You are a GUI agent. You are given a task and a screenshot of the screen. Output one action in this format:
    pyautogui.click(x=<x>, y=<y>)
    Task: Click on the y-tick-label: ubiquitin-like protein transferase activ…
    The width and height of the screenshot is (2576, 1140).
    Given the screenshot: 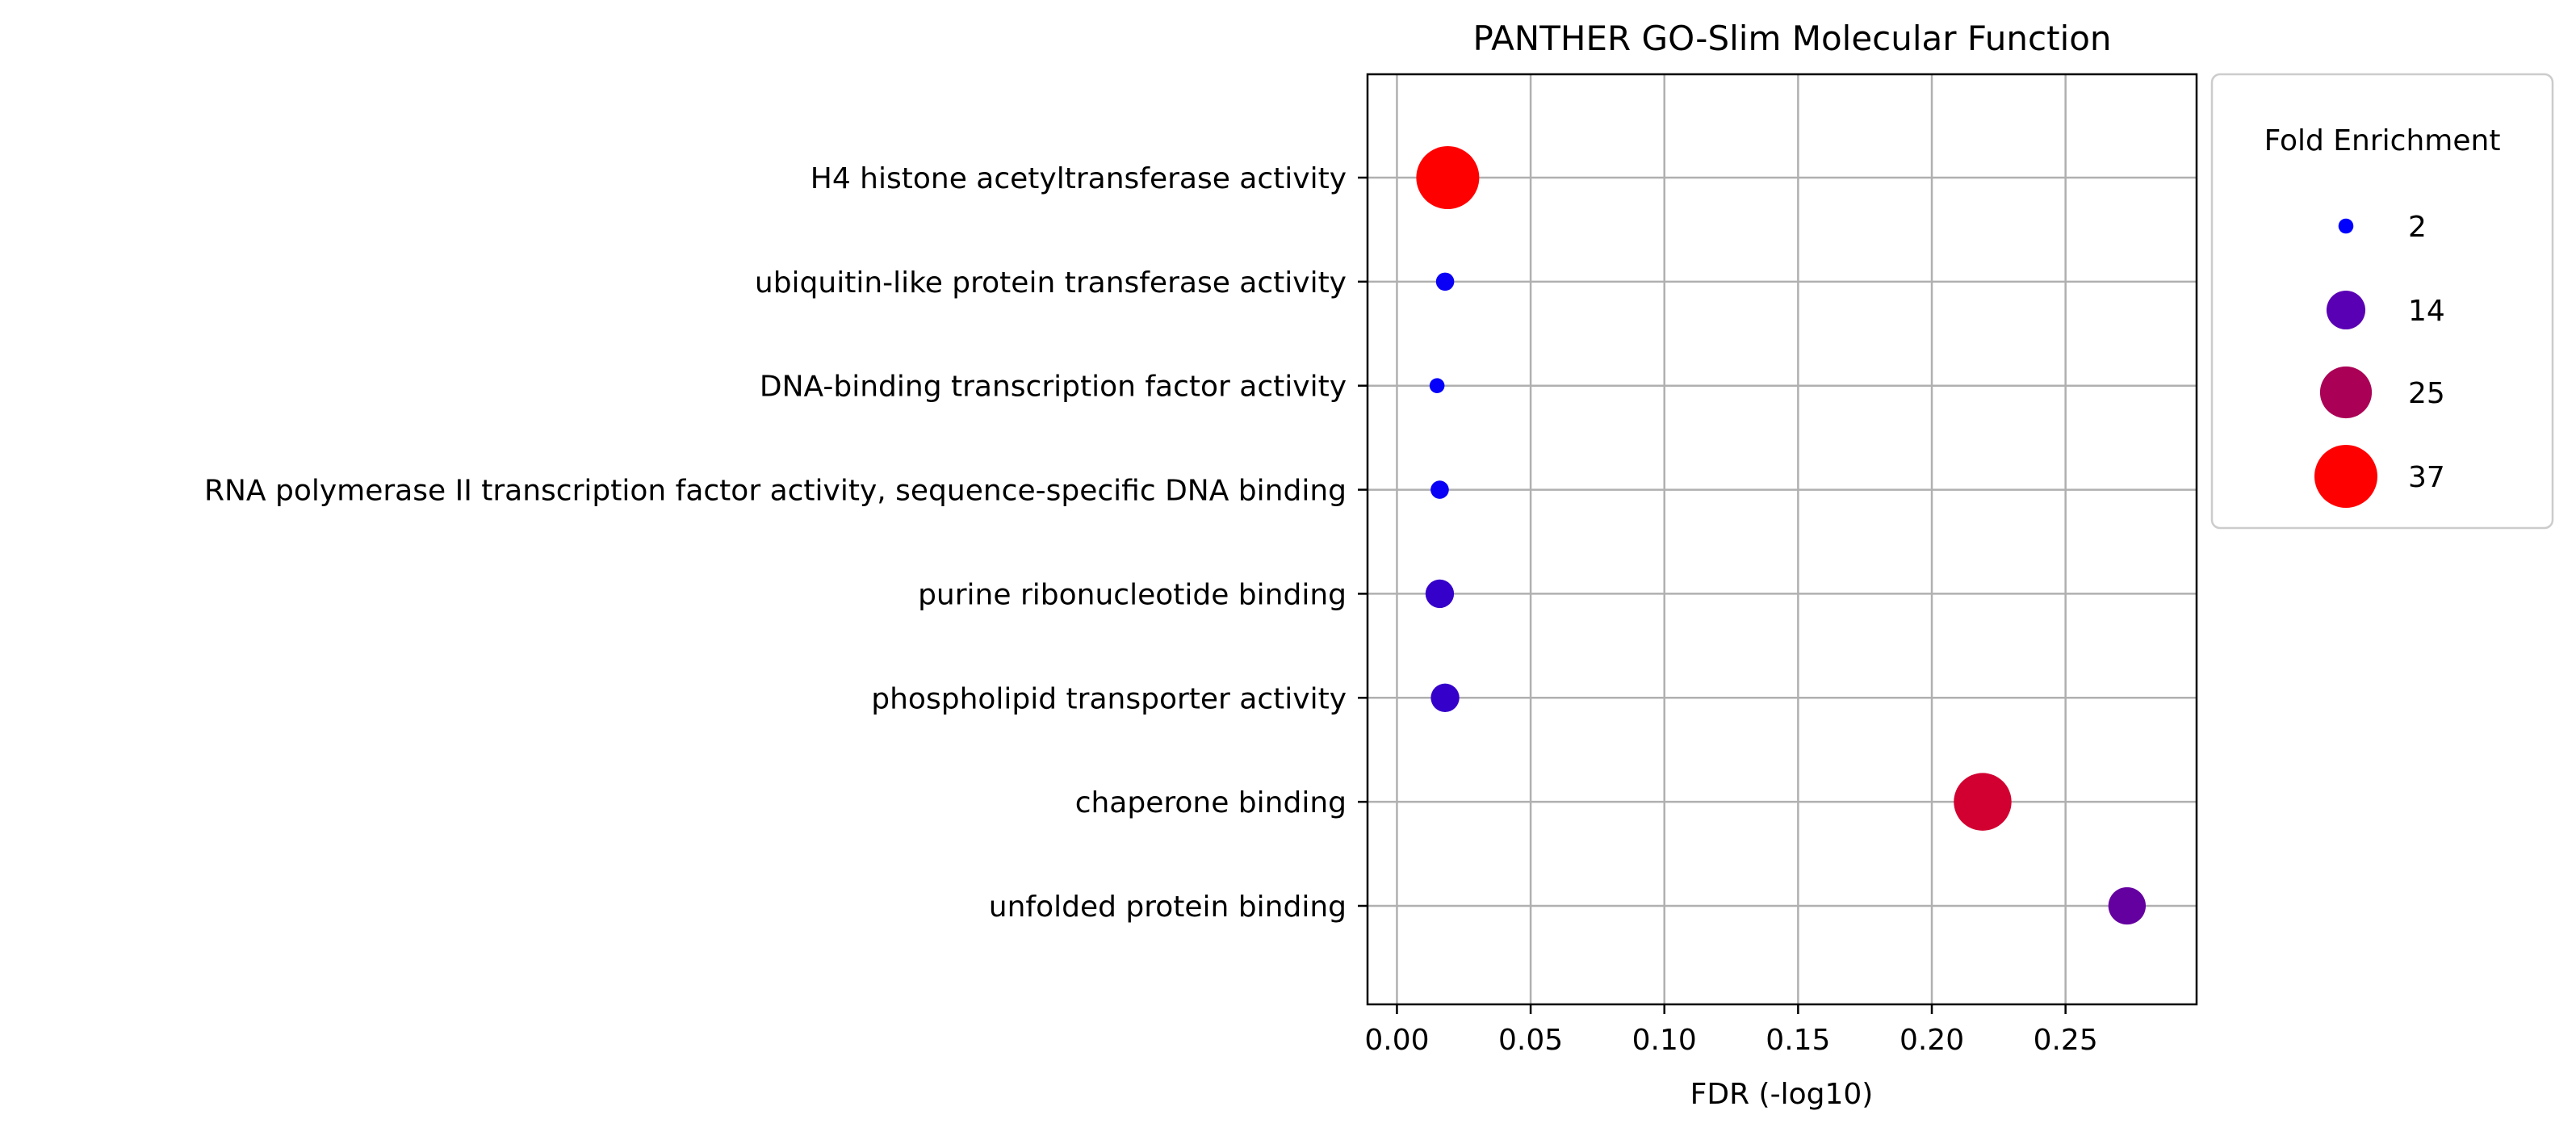 What is the action you would take?
    pyautogui.click(x=1051, y=283)
    